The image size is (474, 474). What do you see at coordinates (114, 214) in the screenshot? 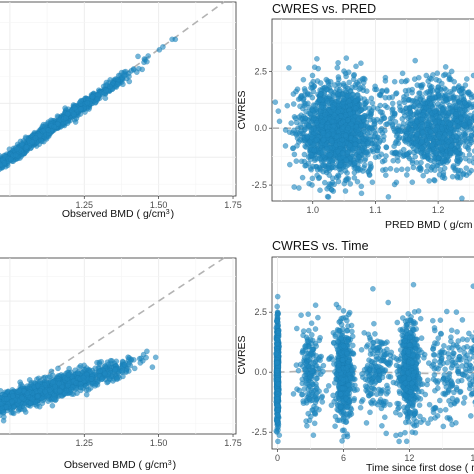
I see `x-axis-title-text: Observed BMD ( g/cm` at bounding box center [114, 214].